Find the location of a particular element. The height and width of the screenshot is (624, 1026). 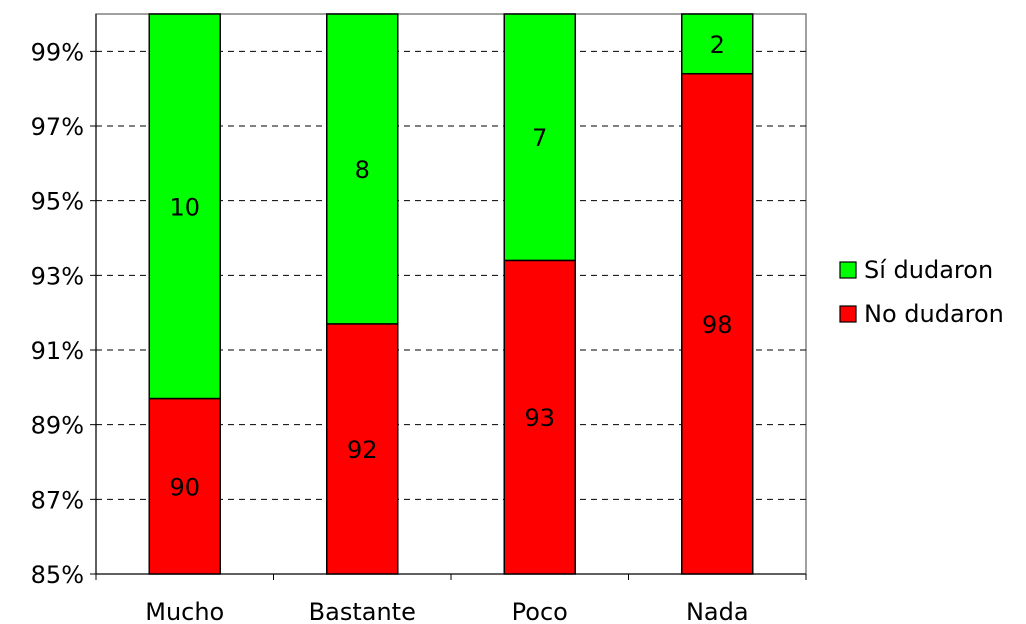

x-tick-label-poco: Poco is located at coordinates (540, 611).